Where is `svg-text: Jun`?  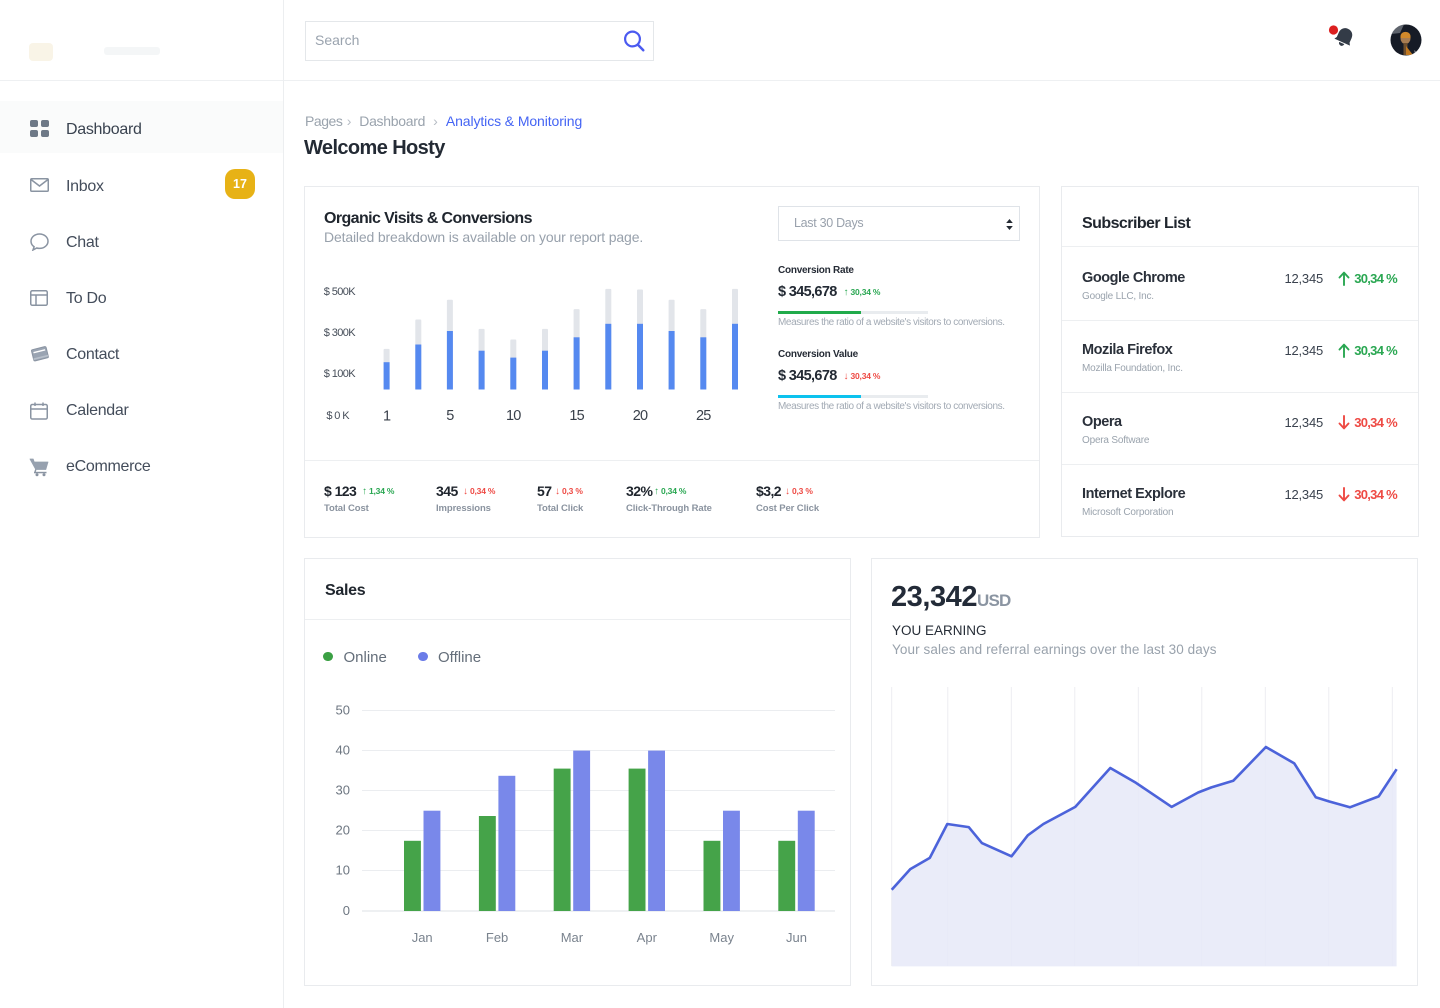 svg-text: Jun is located at coordinates (796, 937).